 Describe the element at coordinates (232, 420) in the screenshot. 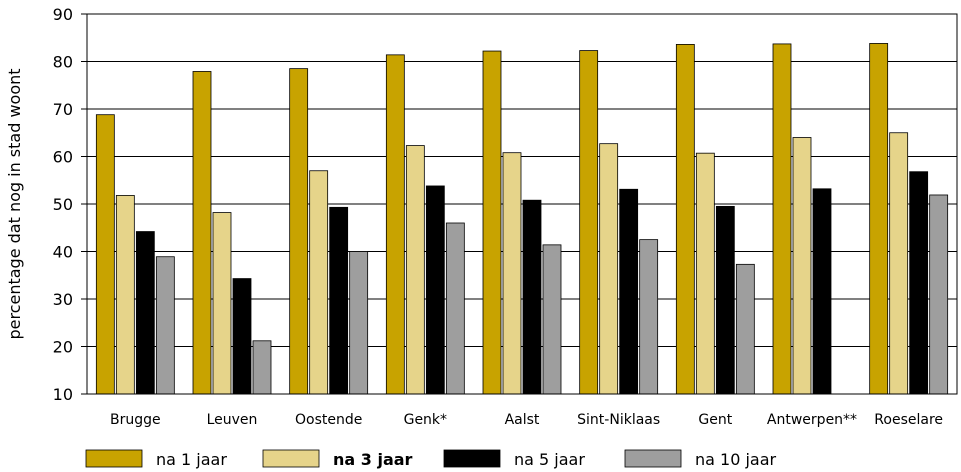

I see `x-category-label: Leuven` at that location.